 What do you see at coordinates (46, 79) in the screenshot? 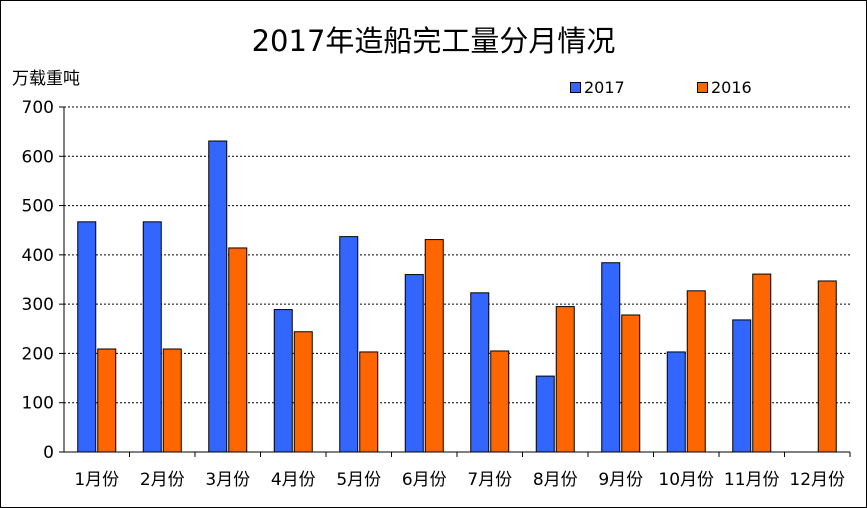
I see `y-axis-unit-label: 万载重吨` at bounding box center [46, 79].